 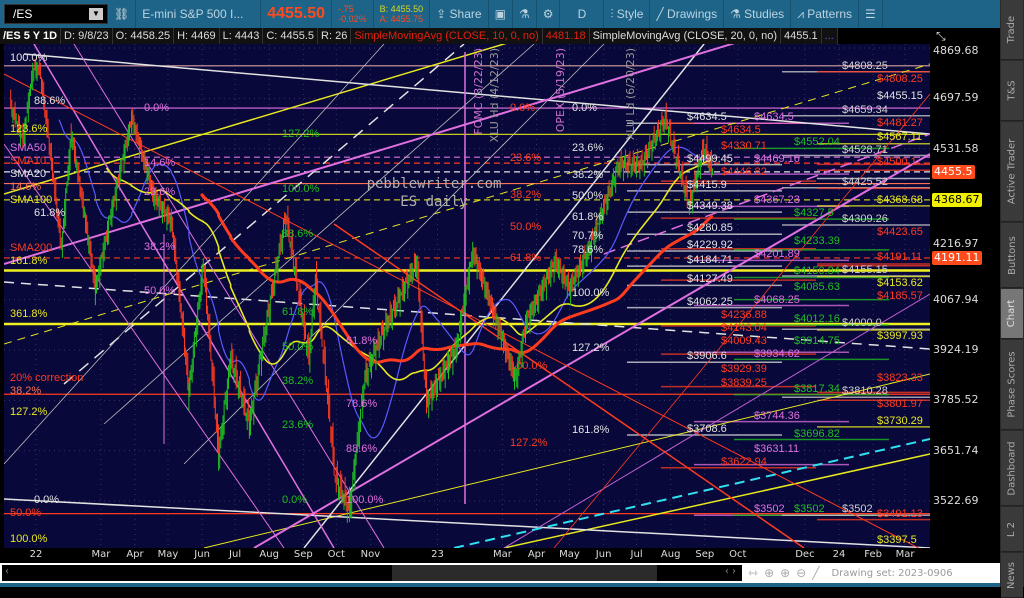 I want to click on level-label: $4423.65, so click(x=900, y=232).